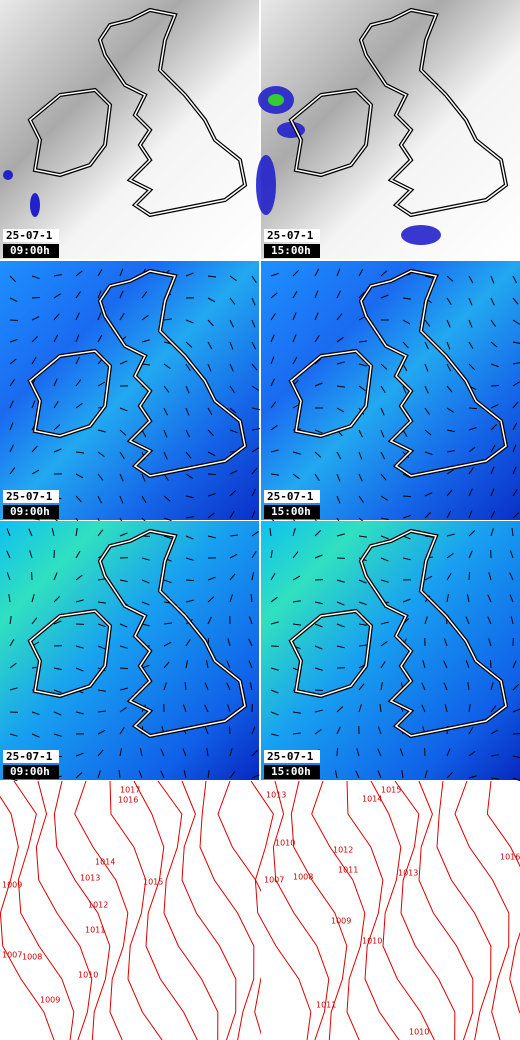 Image resolution: width=520 pixels, height=1040 pixels. I want to click on map-panel: 25-07-1 15:00h, so click(390, 651).